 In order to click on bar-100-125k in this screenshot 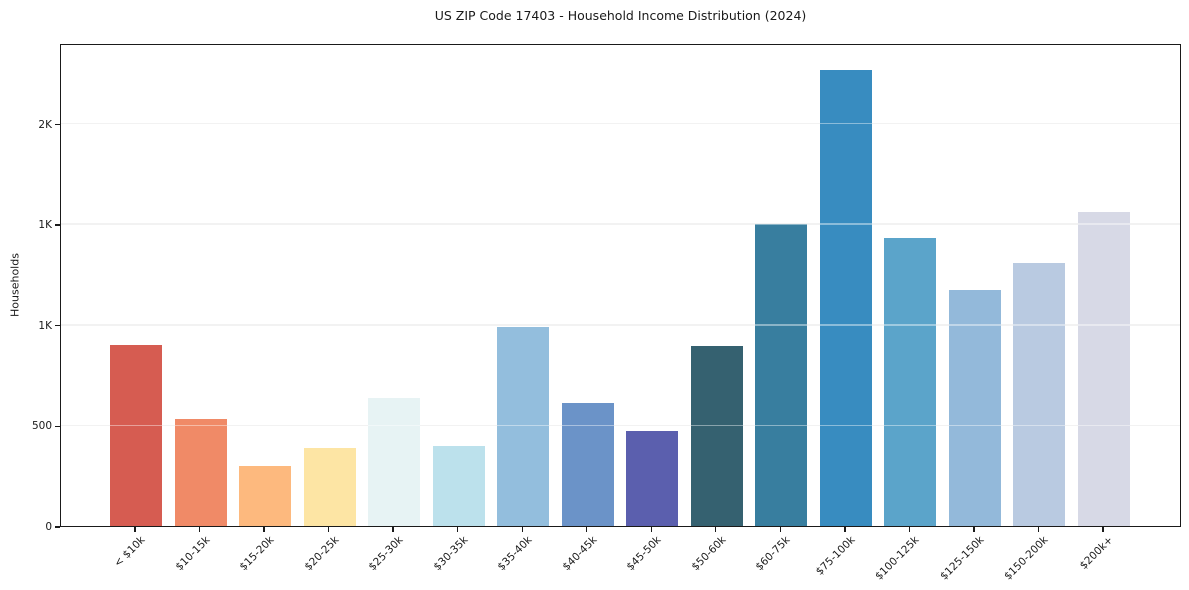, I will do `click(910, 382)`.